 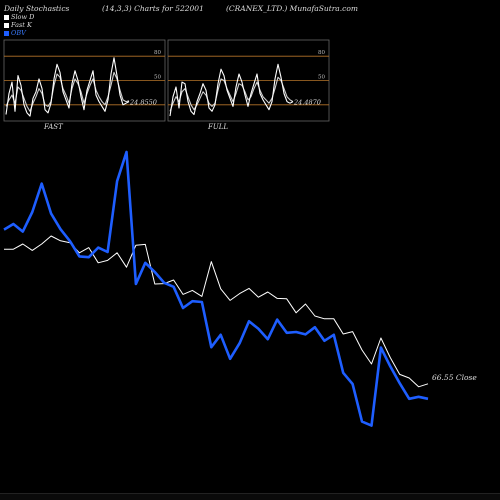 I want to click on legend-fast: Fast K, so click(x=19, y=25).